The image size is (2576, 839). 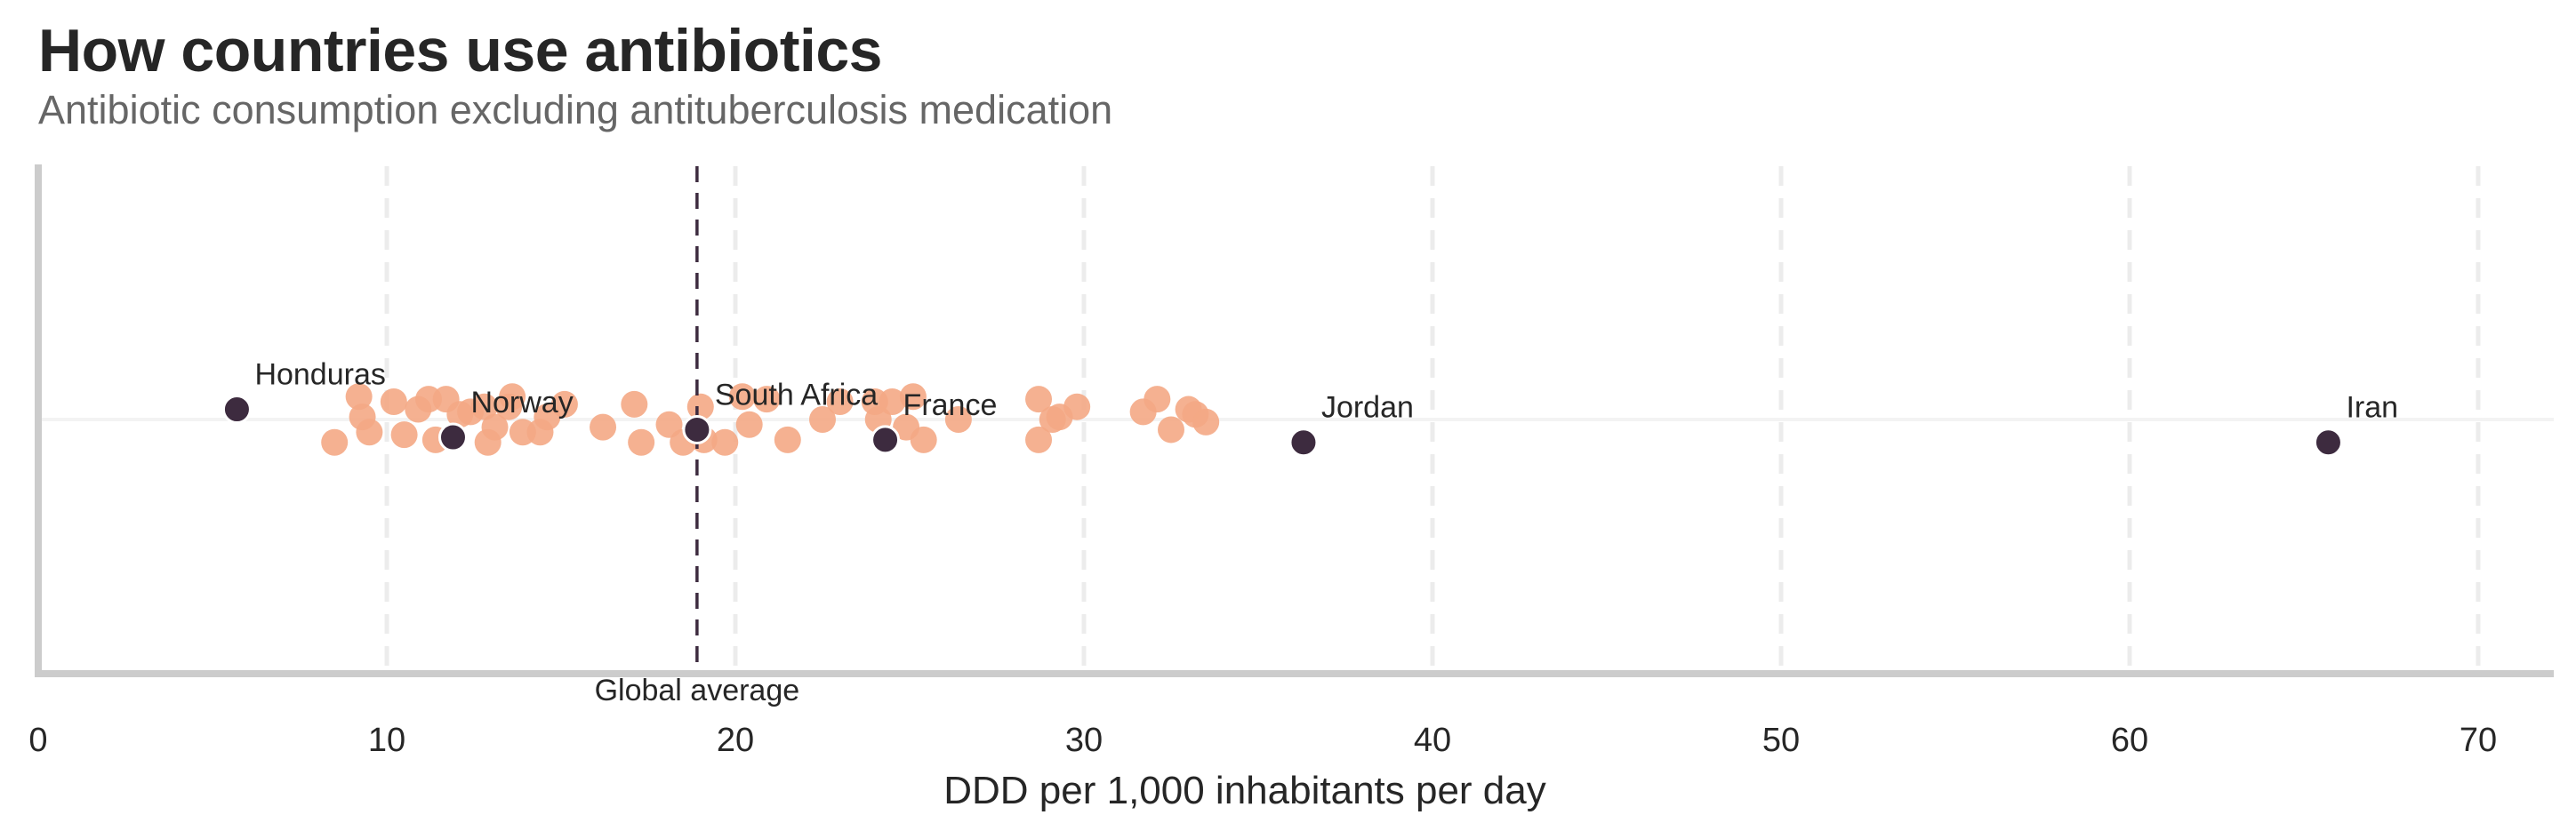 I want to click on country-label: South Africa, so click(x=796, y=395).